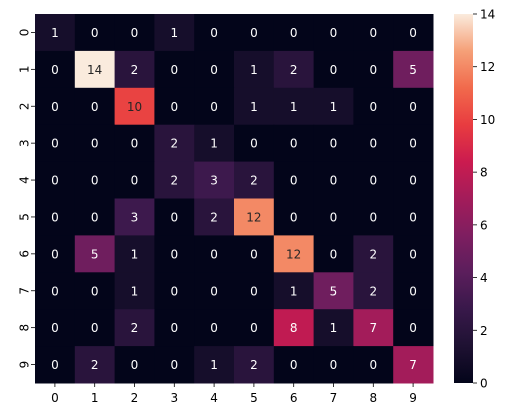  I want to click on heatmap-cell-r3-c7, so click(333, 143).